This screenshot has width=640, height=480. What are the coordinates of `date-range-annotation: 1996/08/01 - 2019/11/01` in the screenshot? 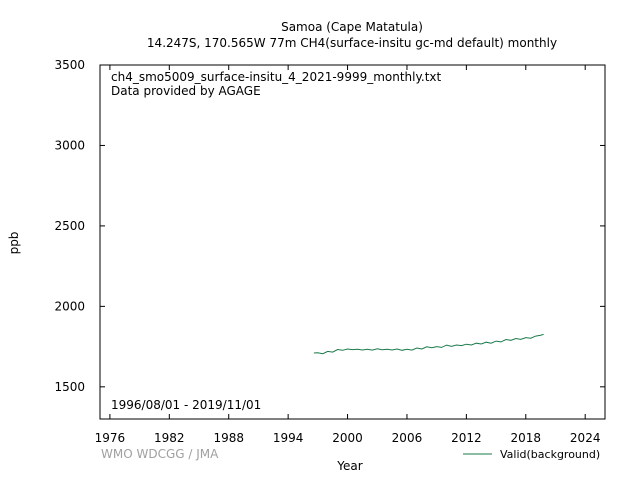 It's located at (186, 405).